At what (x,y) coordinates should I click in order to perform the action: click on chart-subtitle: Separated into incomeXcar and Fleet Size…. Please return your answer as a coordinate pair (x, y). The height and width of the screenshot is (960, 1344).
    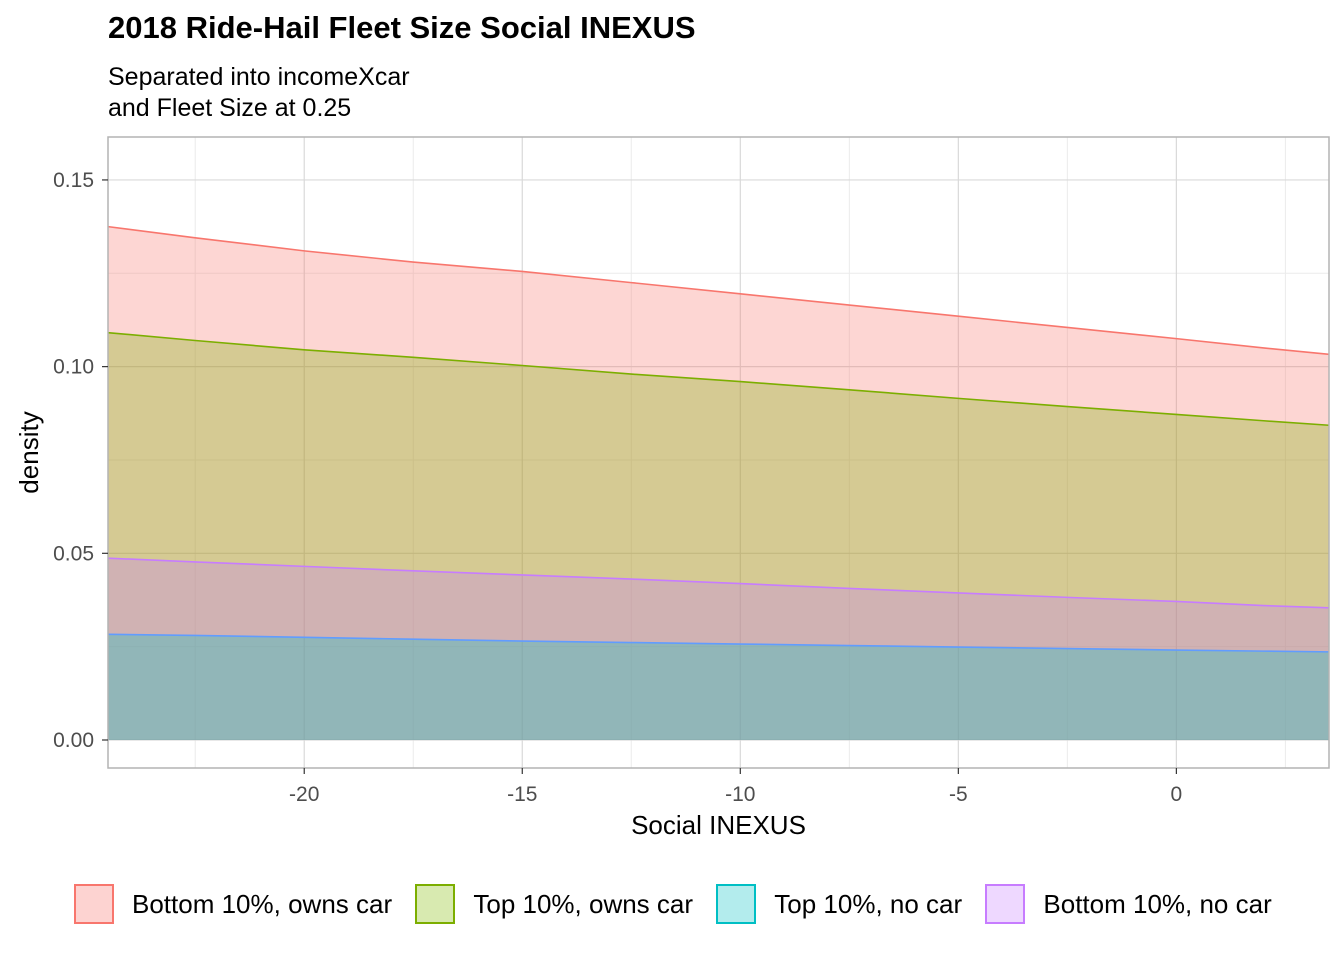
    Looking at the image, I should click on (259, 93).